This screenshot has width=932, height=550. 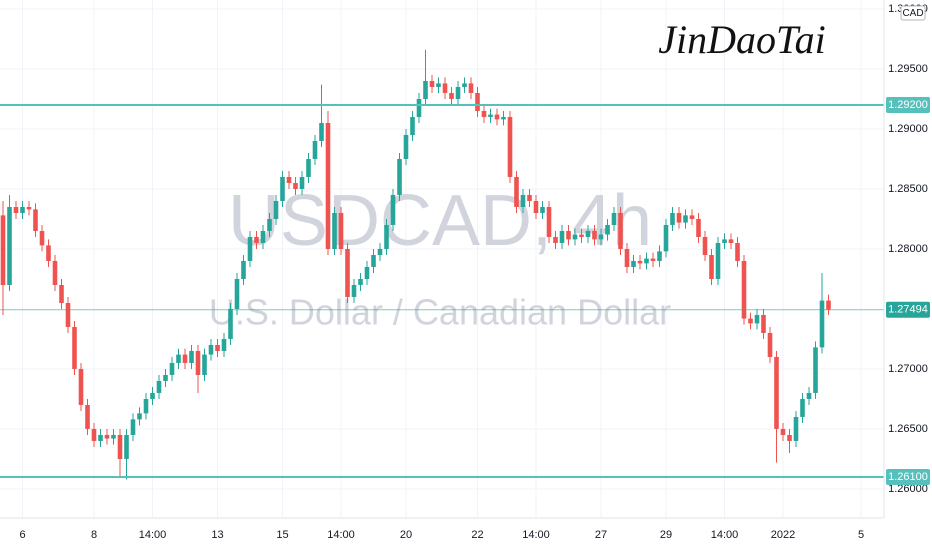 I want to click on watermark-subtitle: U.S. Dollar / Canadian Dollar, so click(x=440, y=312).